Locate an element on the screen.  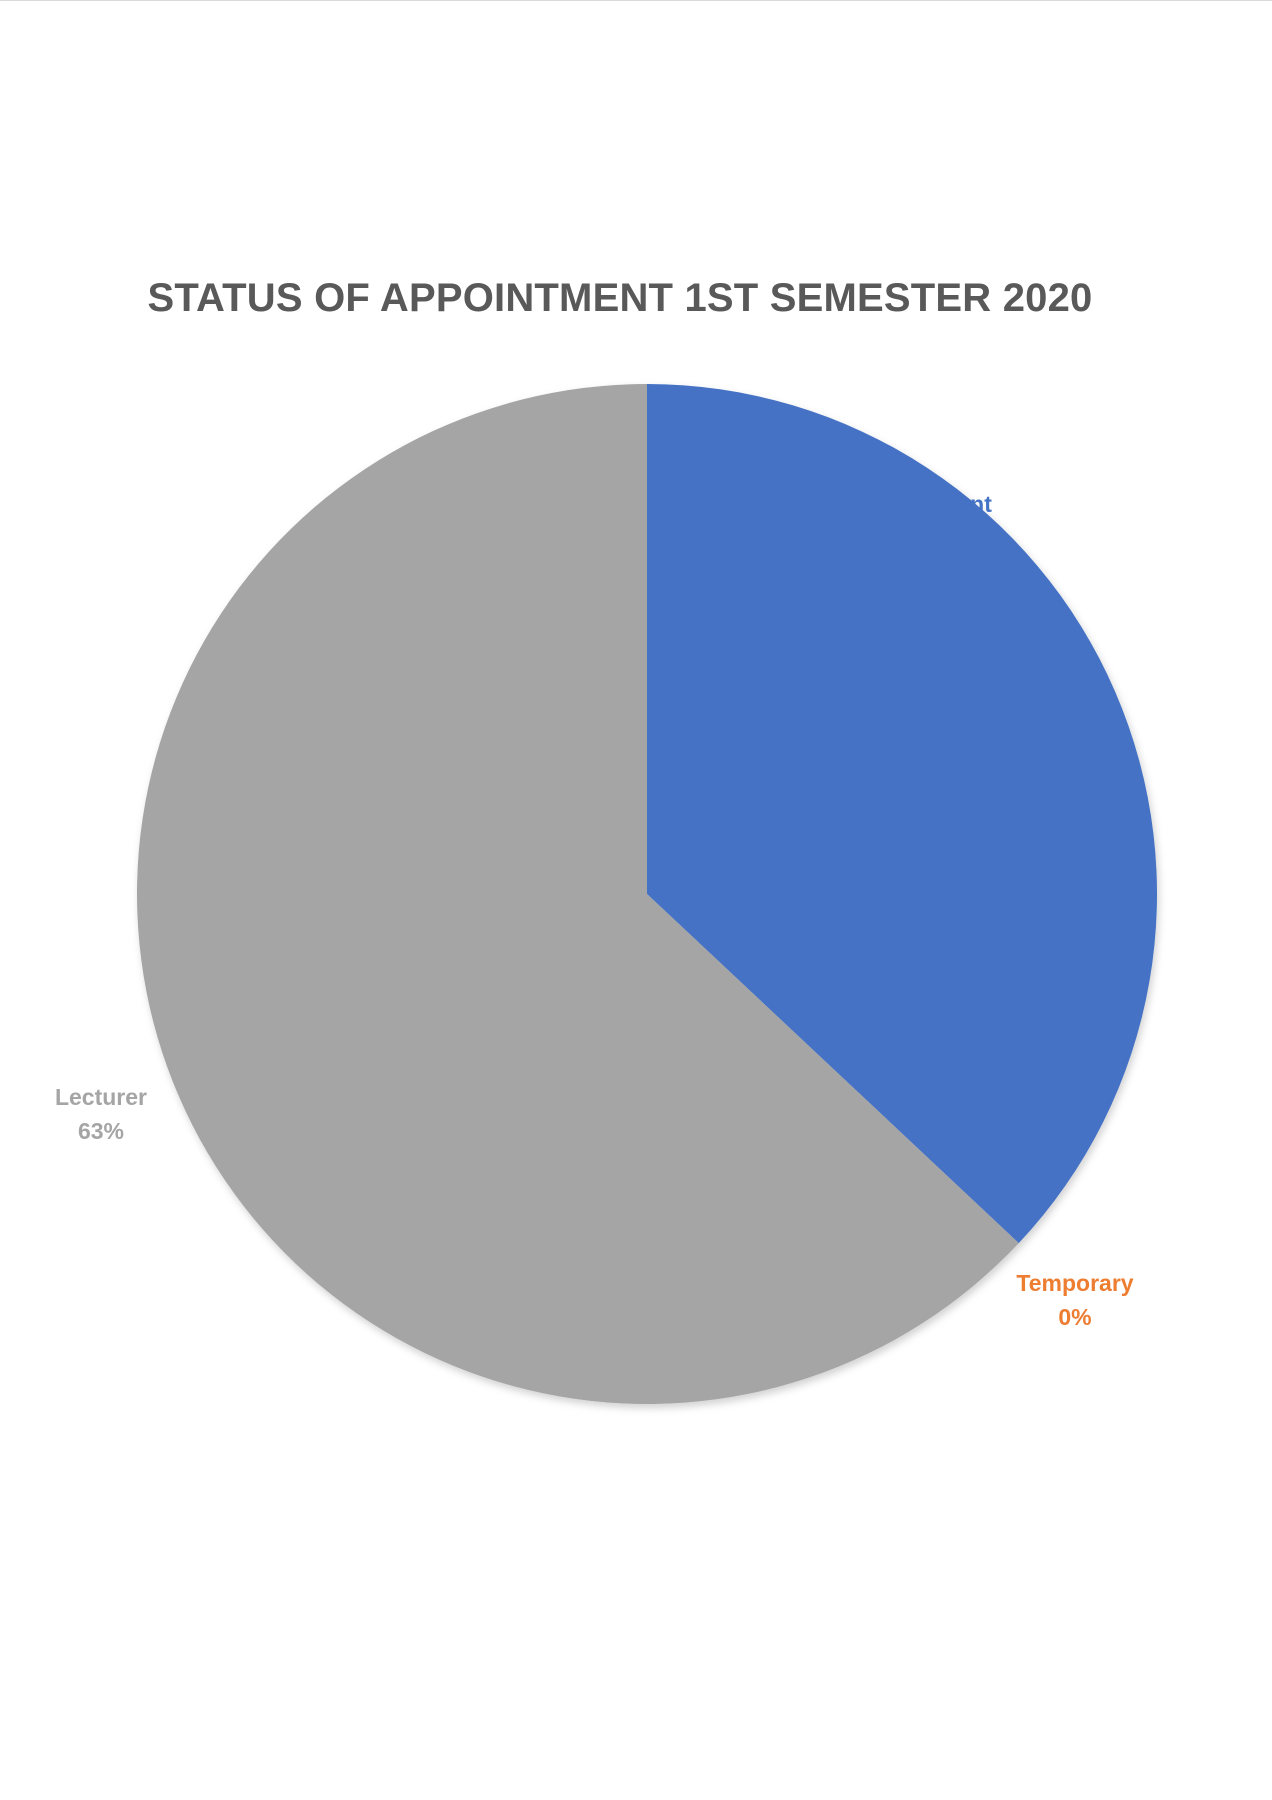
slice-label-value: 63% is located at coordinates (101, 1131).